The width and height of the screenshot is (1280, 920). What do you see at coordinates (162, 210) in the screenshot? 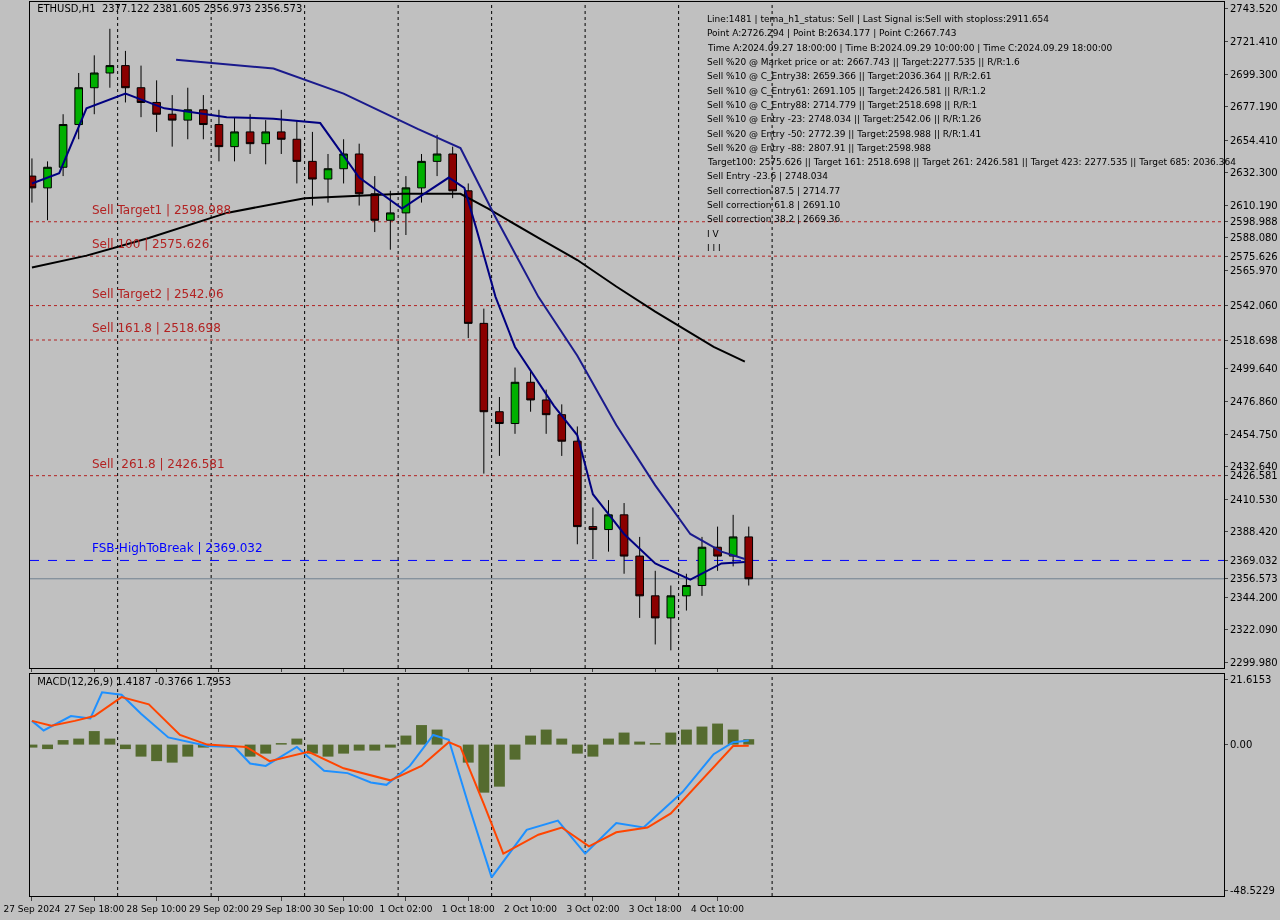
I see `ref-line-label: Sell Target1 | 2598.988` at bounding box center [162, 210].